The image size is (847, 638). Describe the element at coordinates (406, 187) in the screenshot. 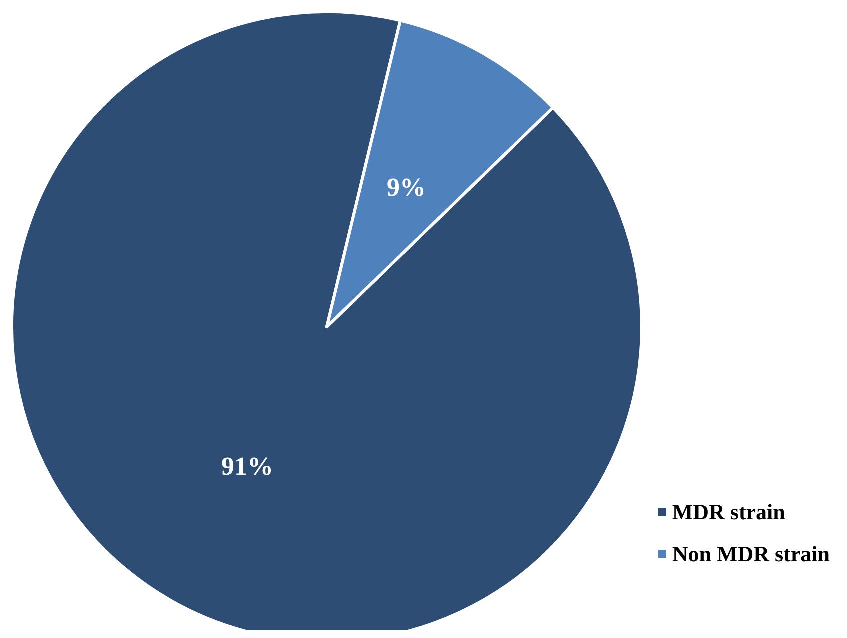

I see `data-label: 9%` at that location.